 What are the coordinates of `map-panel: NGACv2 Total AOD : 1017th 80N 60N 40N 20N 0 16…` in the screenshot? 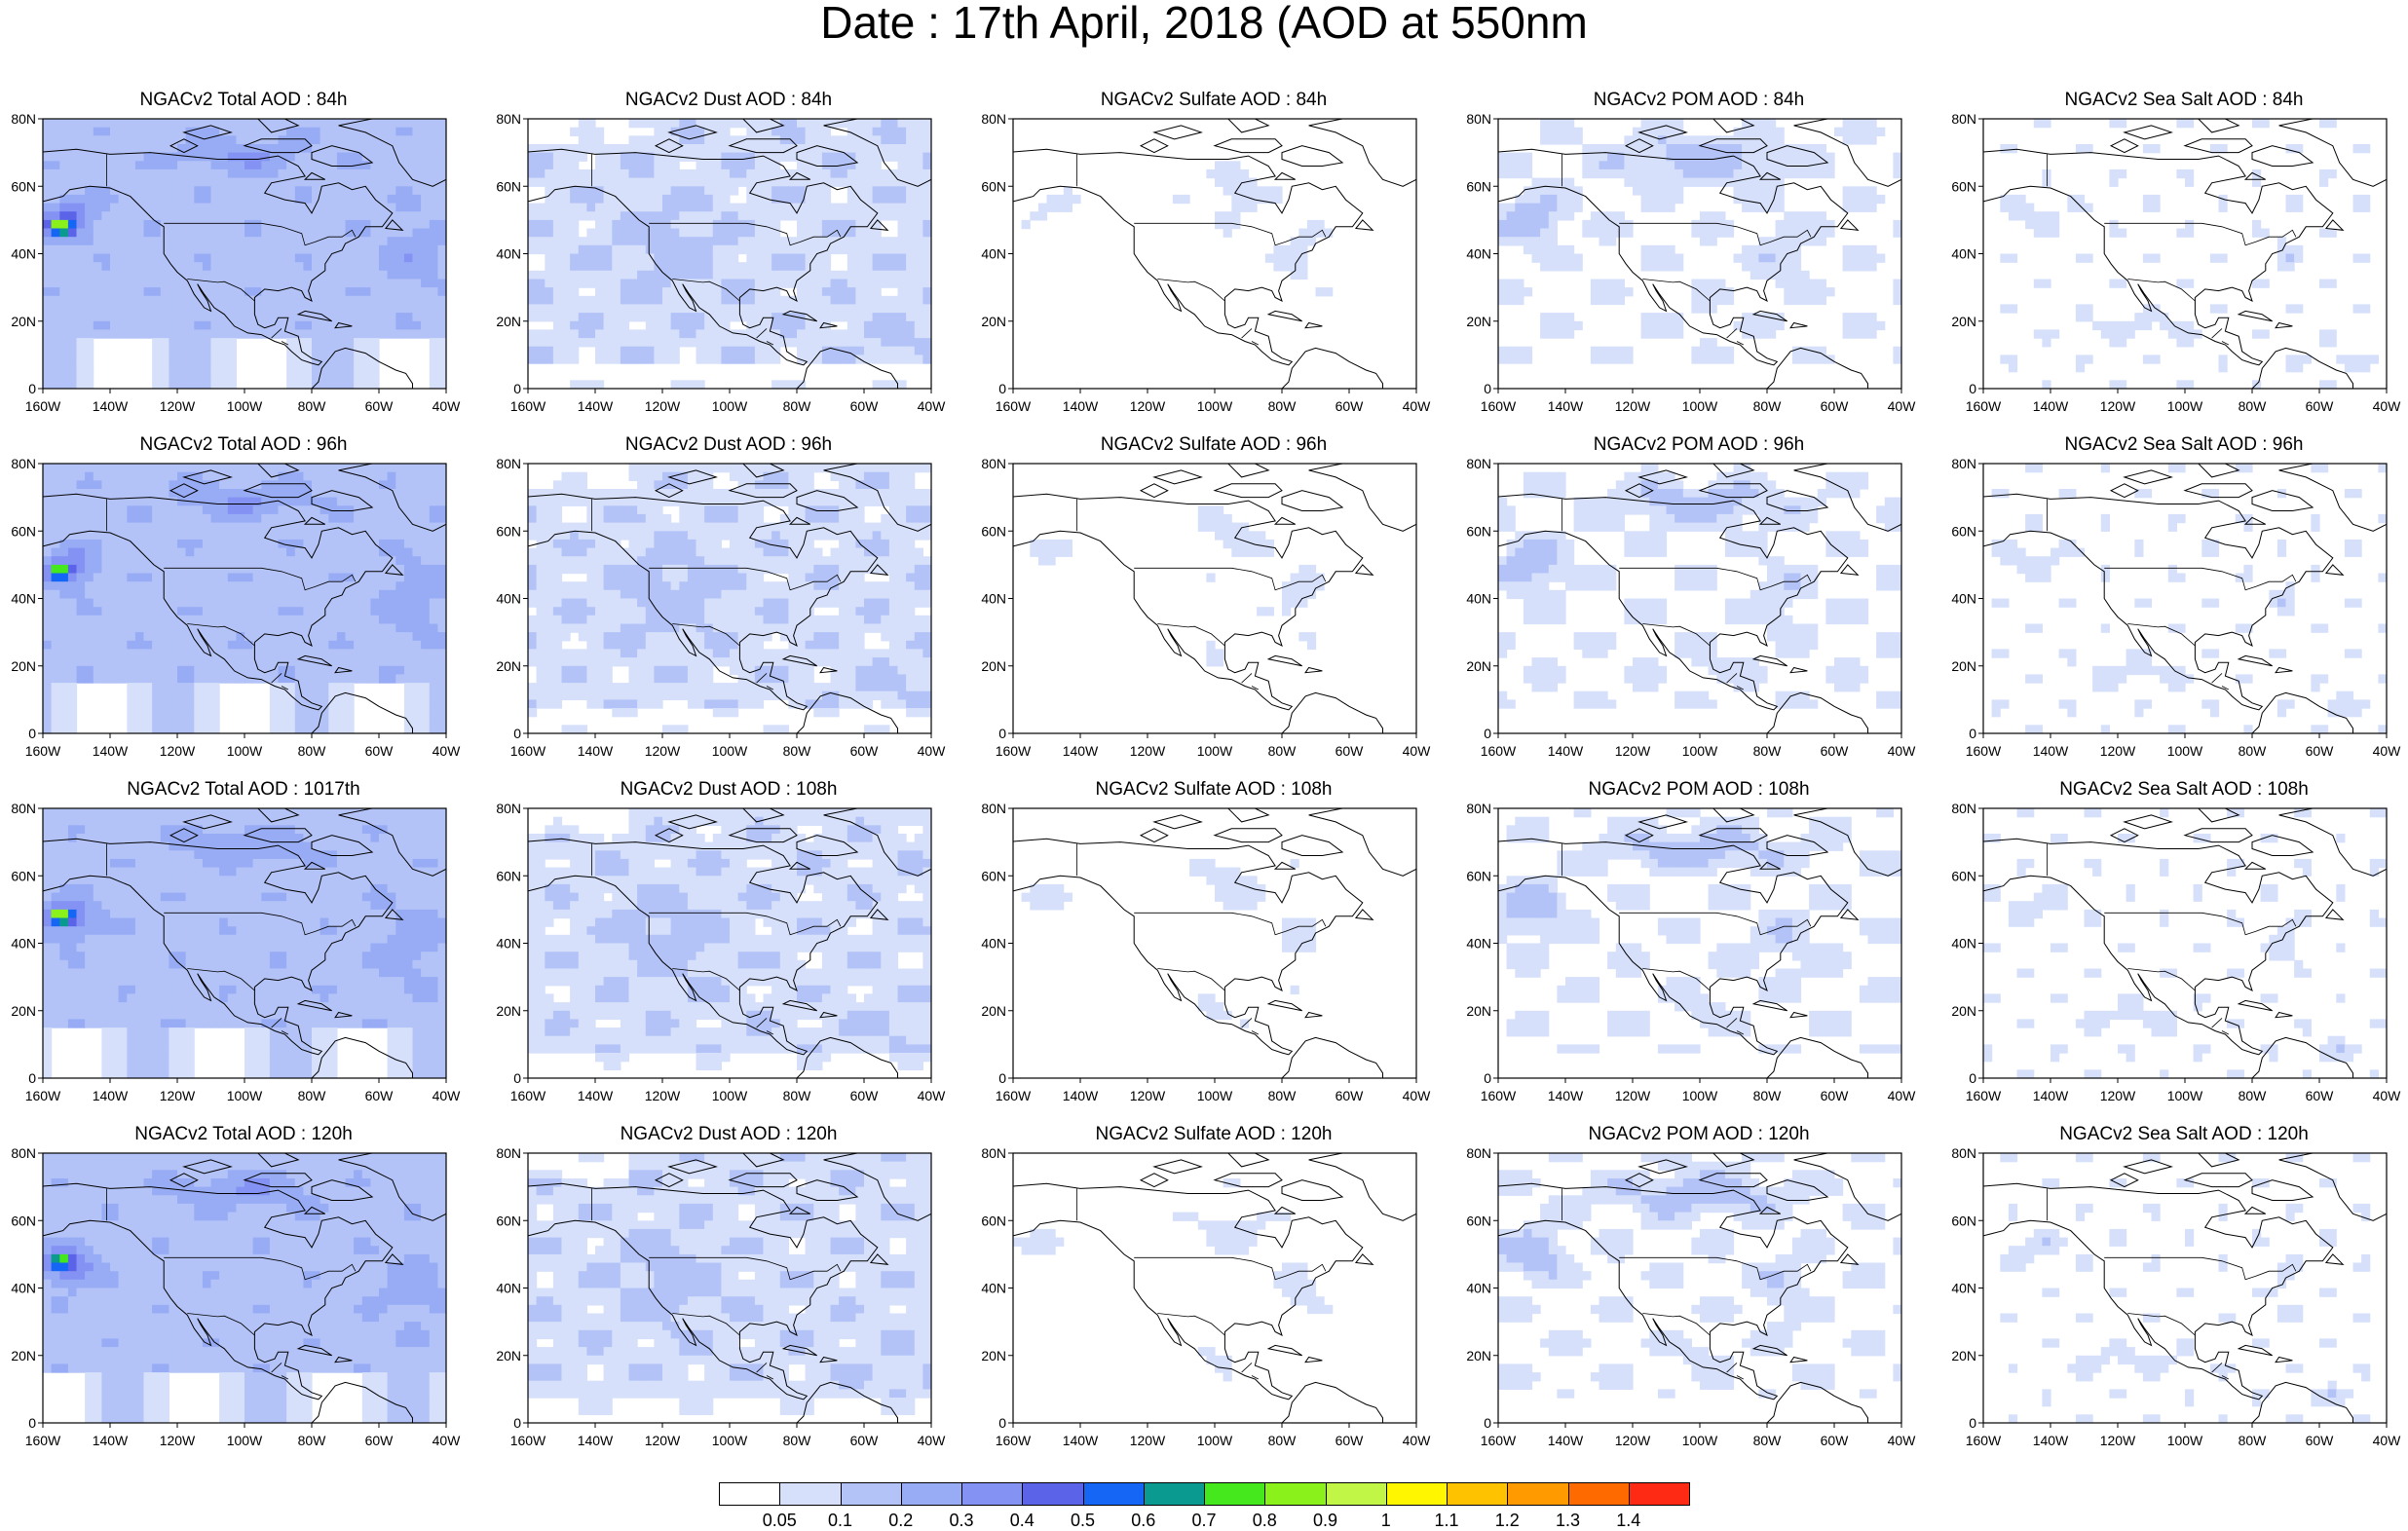 It's located at (243, 942).